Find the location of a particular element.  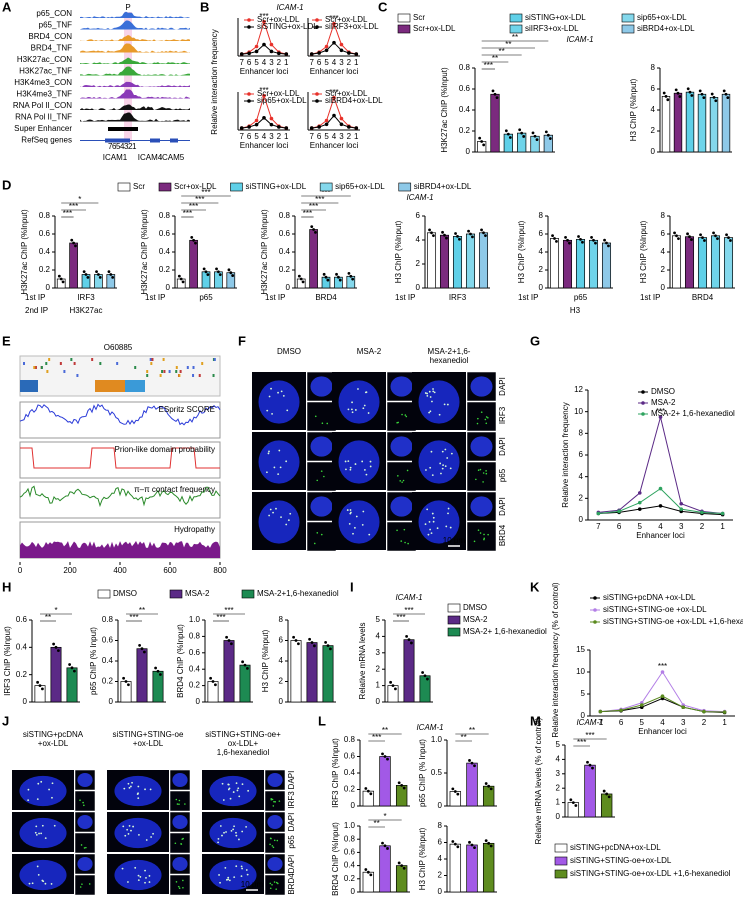

x-tick-label: 600 is located at coordinates (170, 570).